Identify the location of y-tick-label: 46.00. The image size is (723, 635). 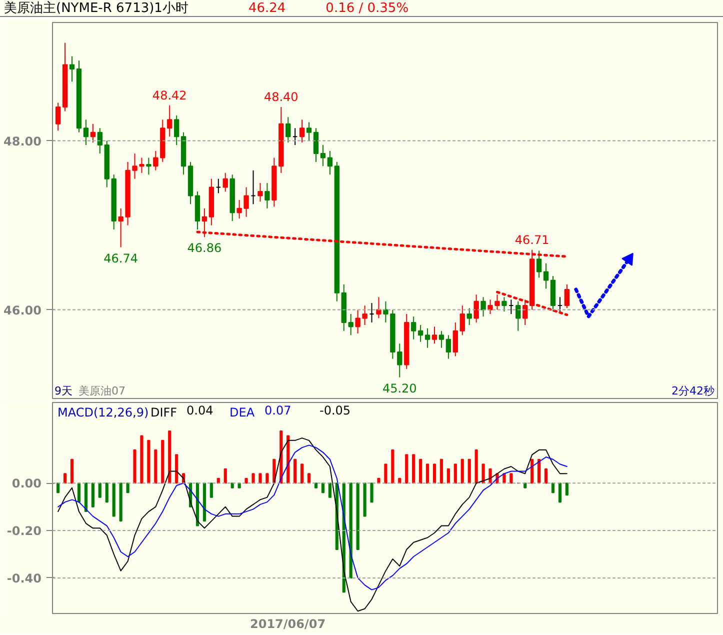
(23, 310).